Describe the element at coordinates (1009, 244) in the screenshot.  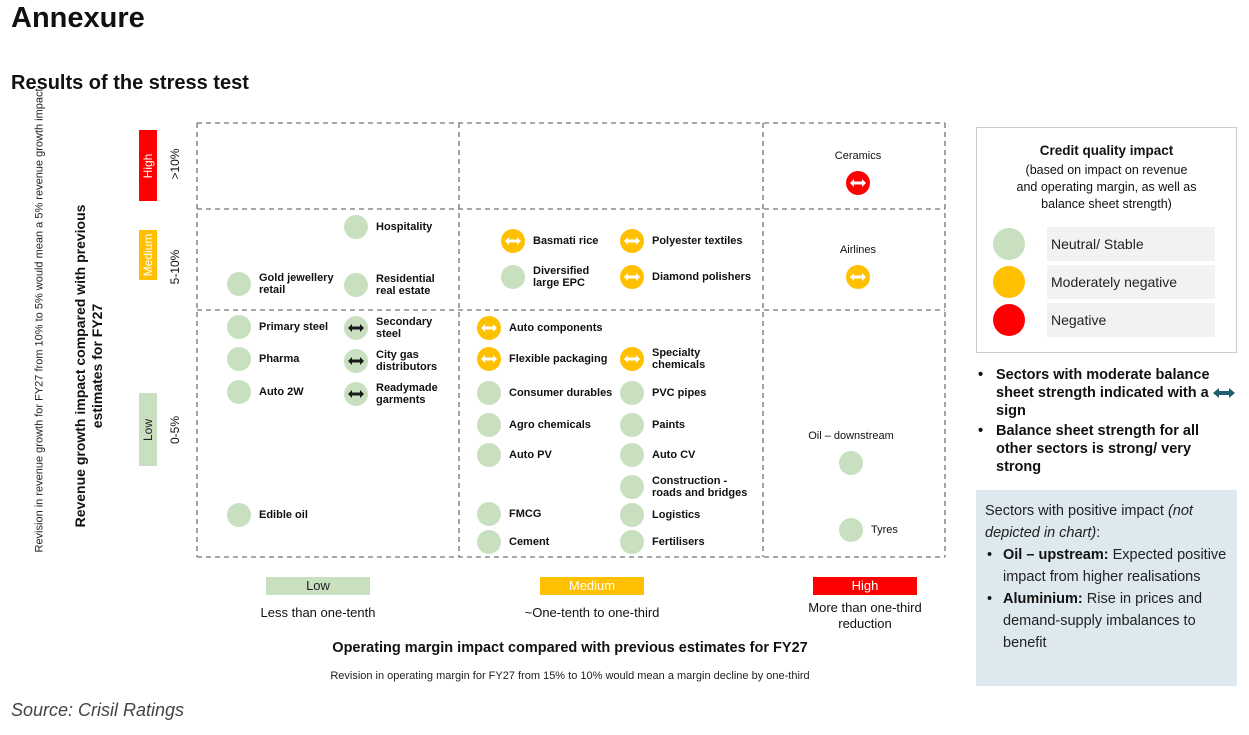
I see `legend-dot-neutral` at that location.